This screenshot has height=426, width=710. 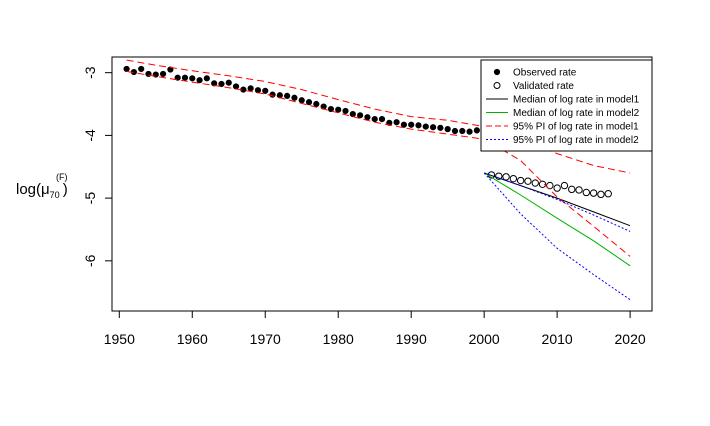 What do you see at coordinates (497, 72) in the screenshot?
I see `legend-swatch-observed` at bounding box center [497, 72].